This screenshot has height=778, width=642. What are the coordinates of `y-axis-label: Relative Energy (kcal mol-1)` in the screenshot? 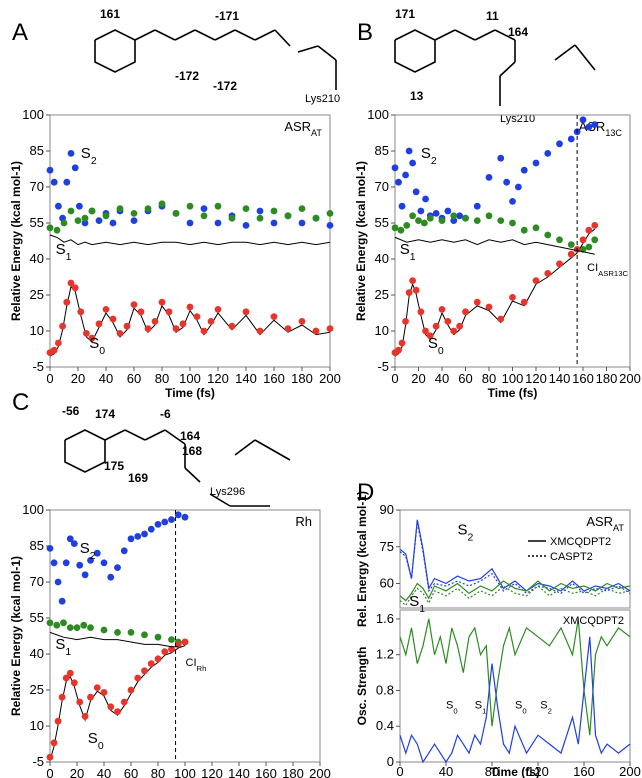 It's located at (16, 636).